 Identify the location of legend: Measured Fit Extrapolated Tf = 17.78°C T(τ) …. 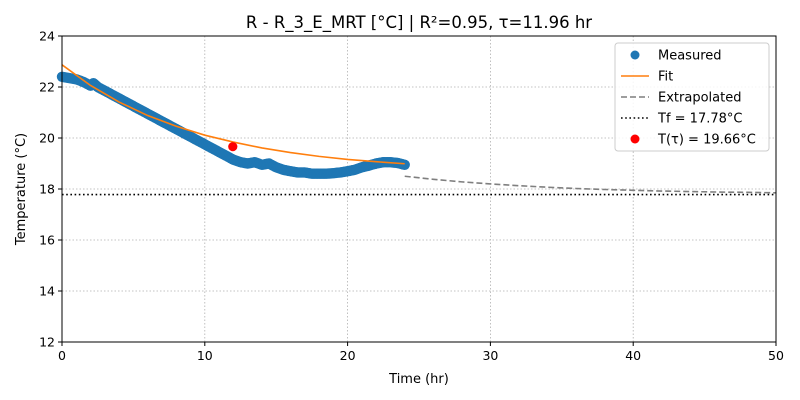
(692, 97).